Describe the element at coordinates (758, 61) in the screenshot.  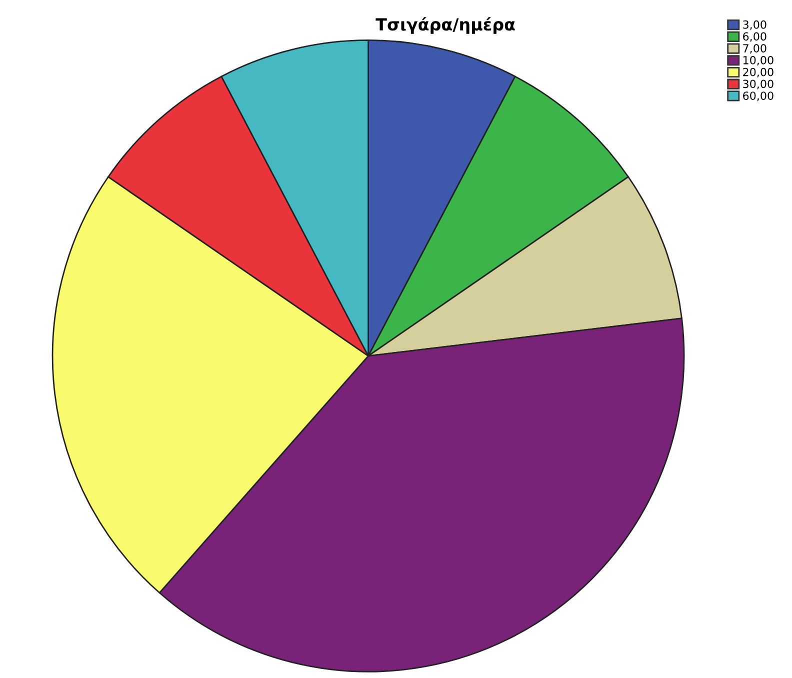
I see `legend-label: 10,00` at that location.